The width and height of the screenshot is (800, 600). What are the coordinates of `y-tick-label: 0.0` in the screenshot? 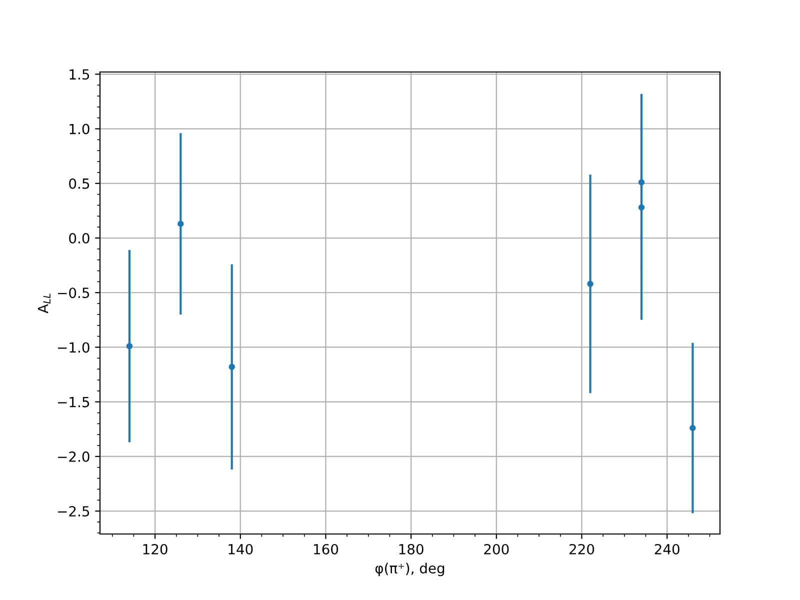 It's located at (79, 238).